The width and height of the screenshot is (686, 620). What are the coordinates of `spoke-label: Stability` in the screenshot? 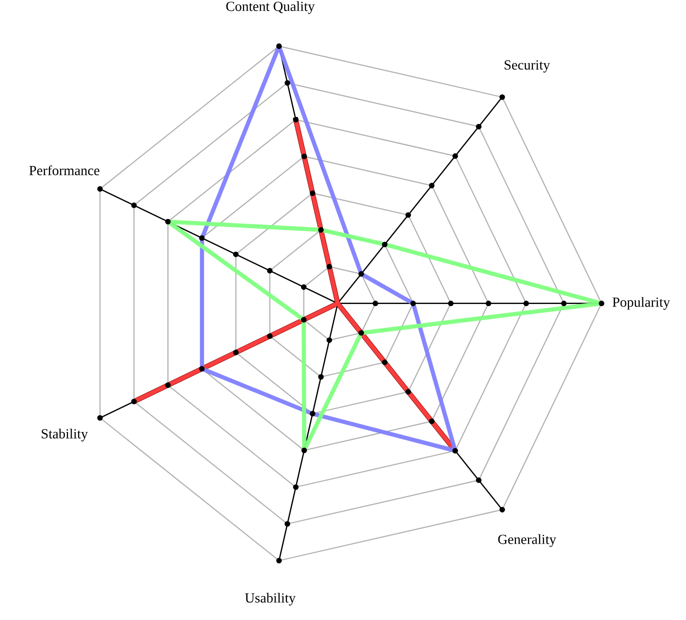 It's located at (65, 435).